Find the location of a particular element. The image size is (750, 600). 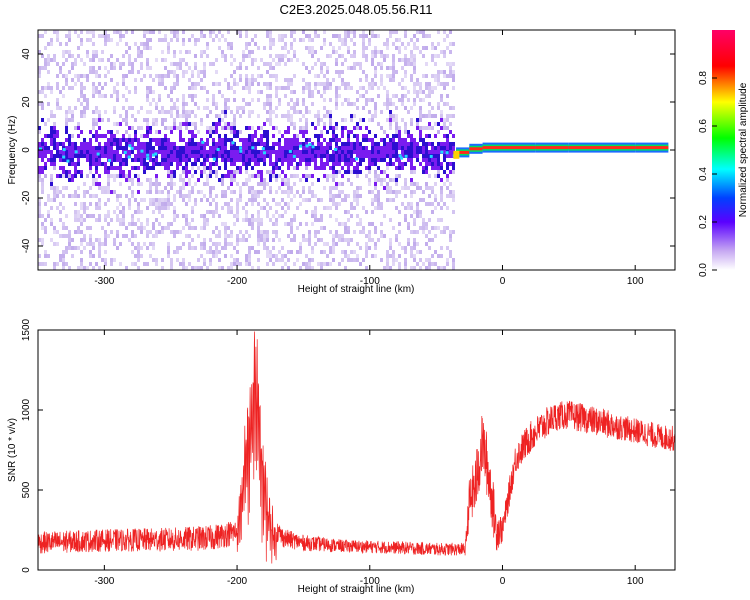

colorbar-tick-label: 0.6 is located at coordinates (703, 126).